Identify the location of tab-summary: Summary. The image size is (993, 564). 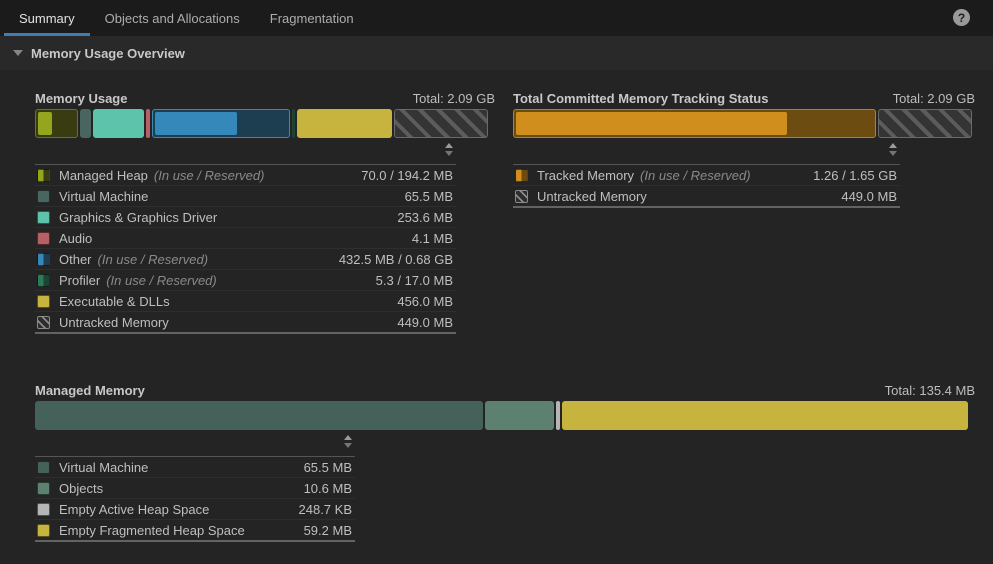
(47, 18).